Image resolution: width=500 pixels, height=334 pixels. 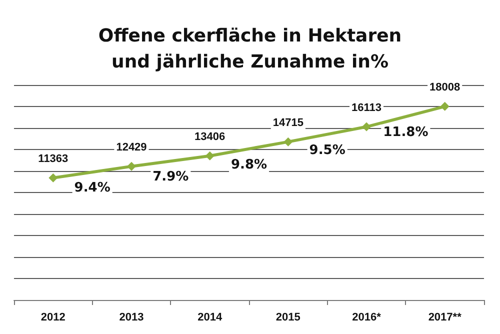 I want to click on data-label: 13406, so click(x=210, y=136).